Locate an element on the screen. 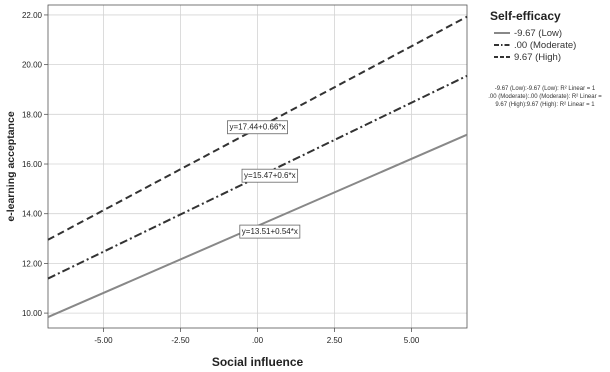 This screenshot has height=372, width=610. x-tick-label: 5.00 is located at coordinates (412, 340).